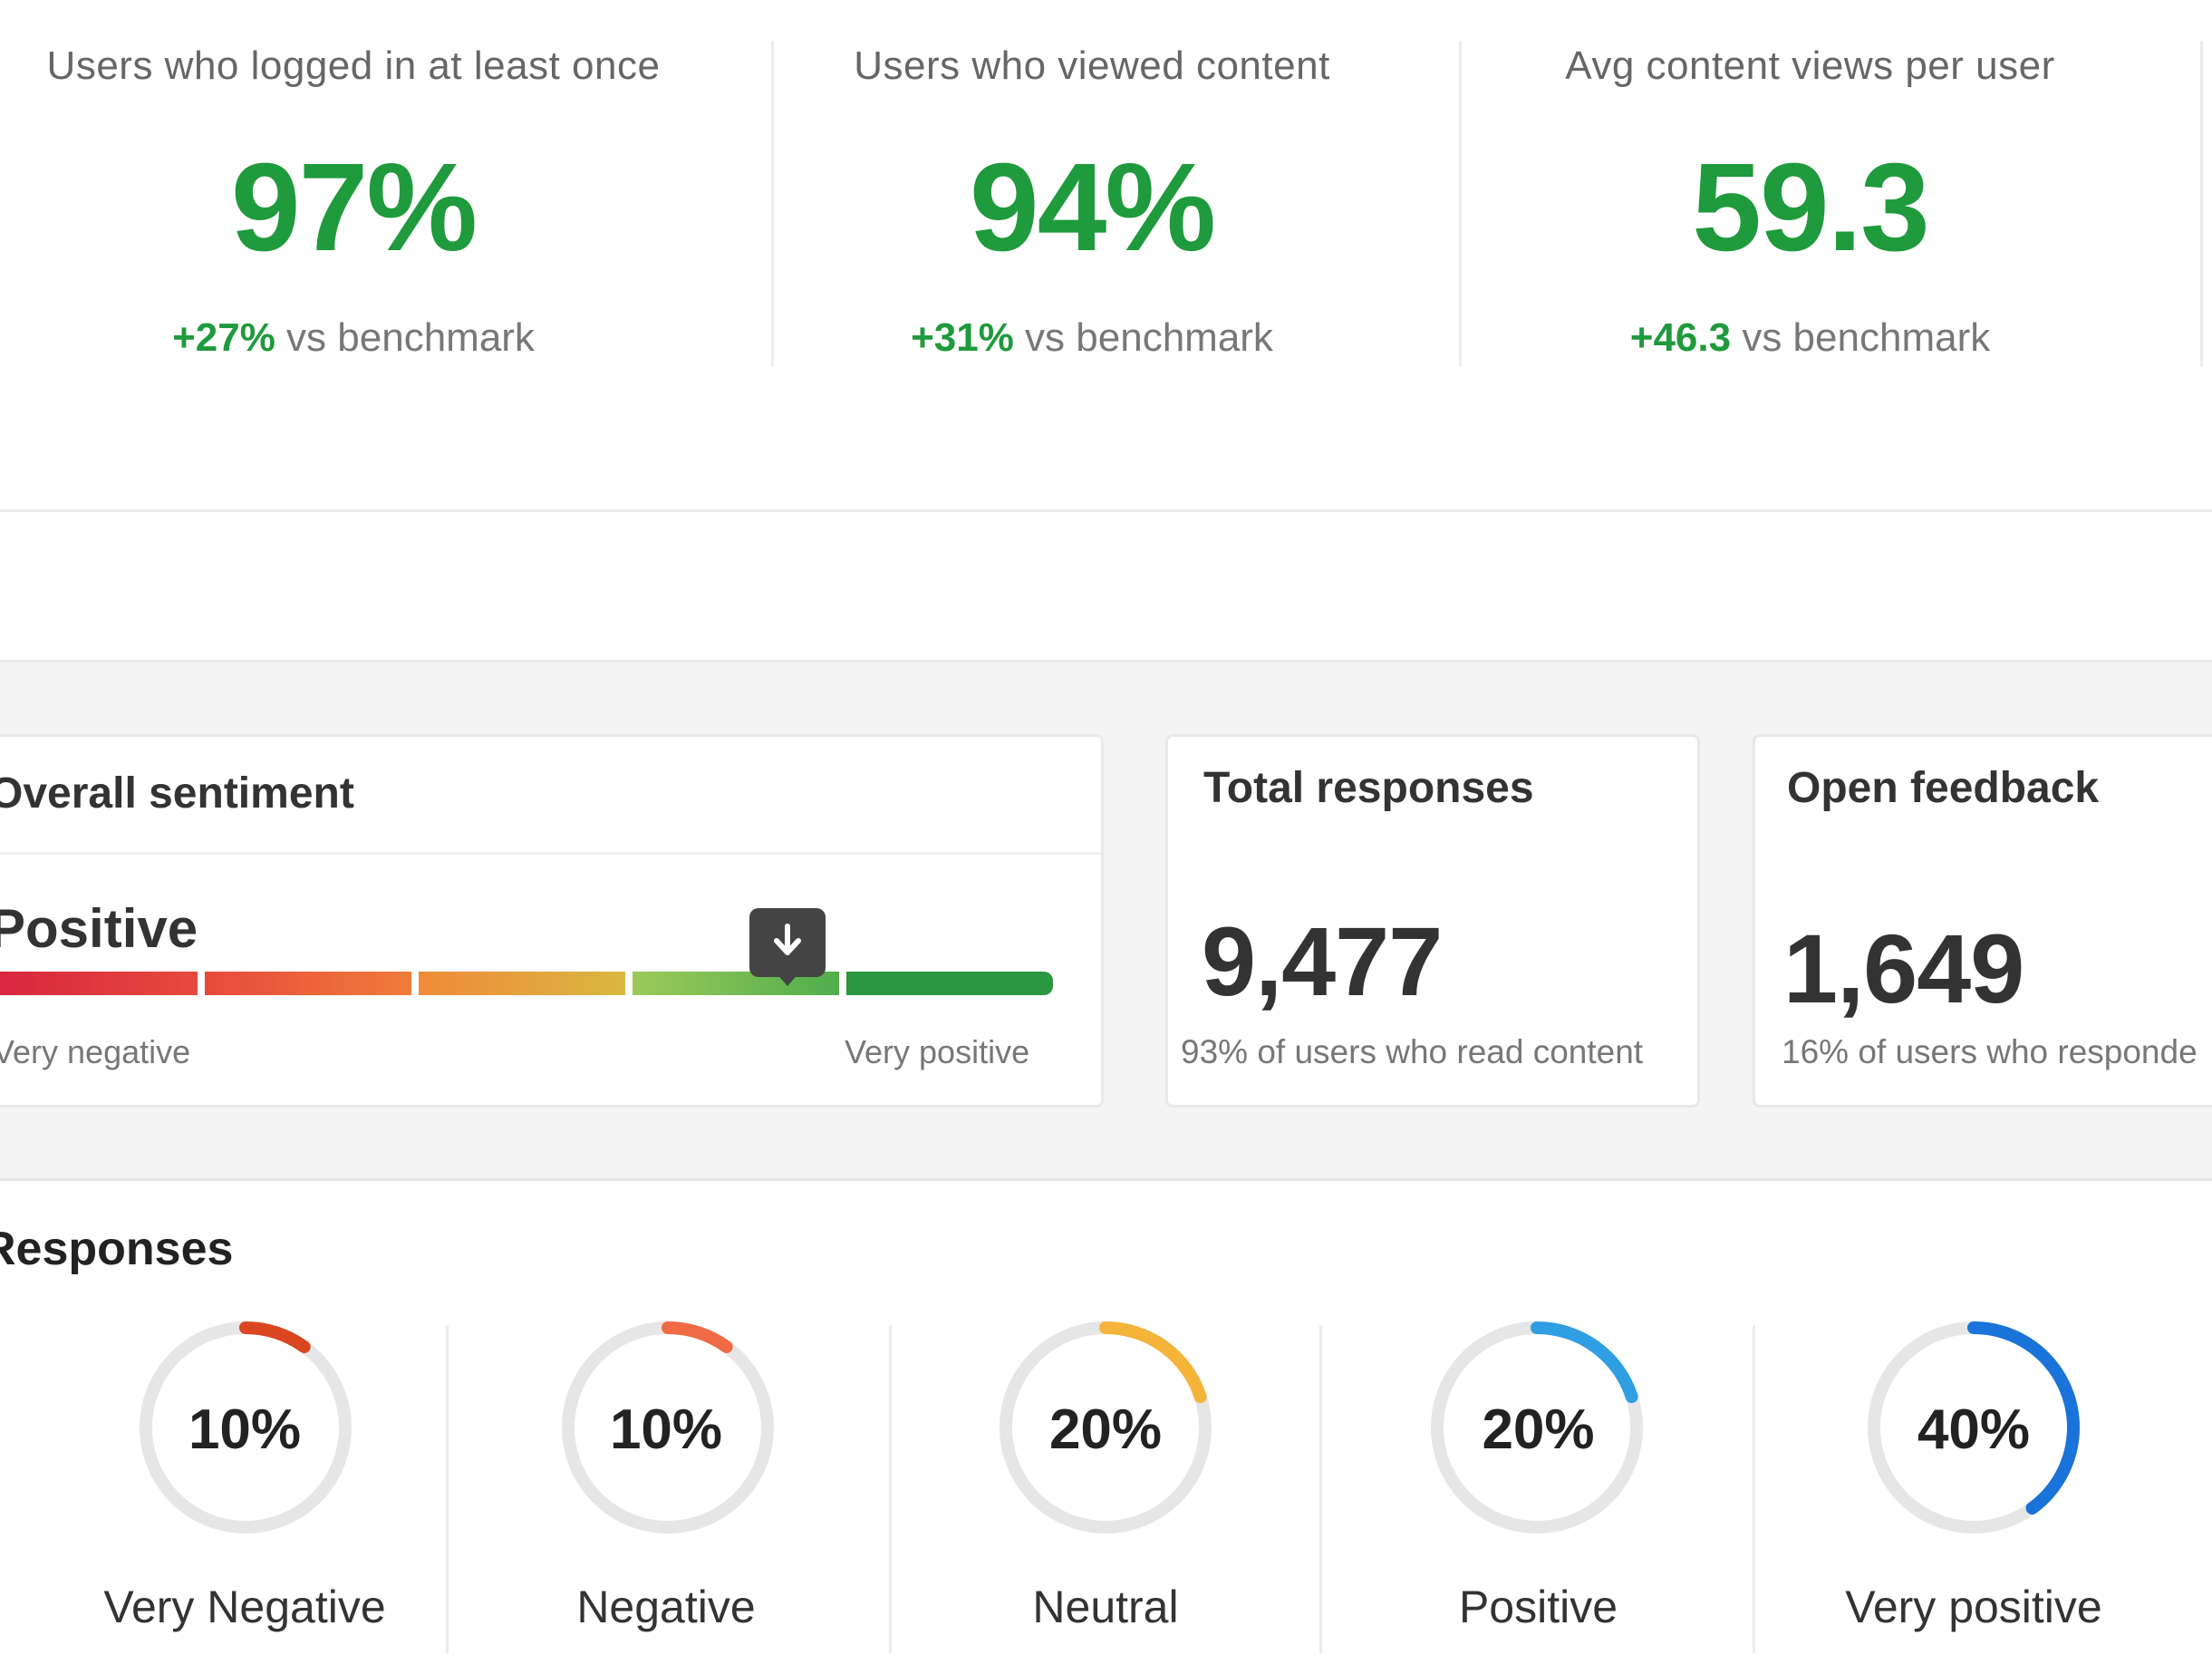 This screenshot has width=2212, height=1674. I want to click on scale-segment-neutral, so click(522, 983).